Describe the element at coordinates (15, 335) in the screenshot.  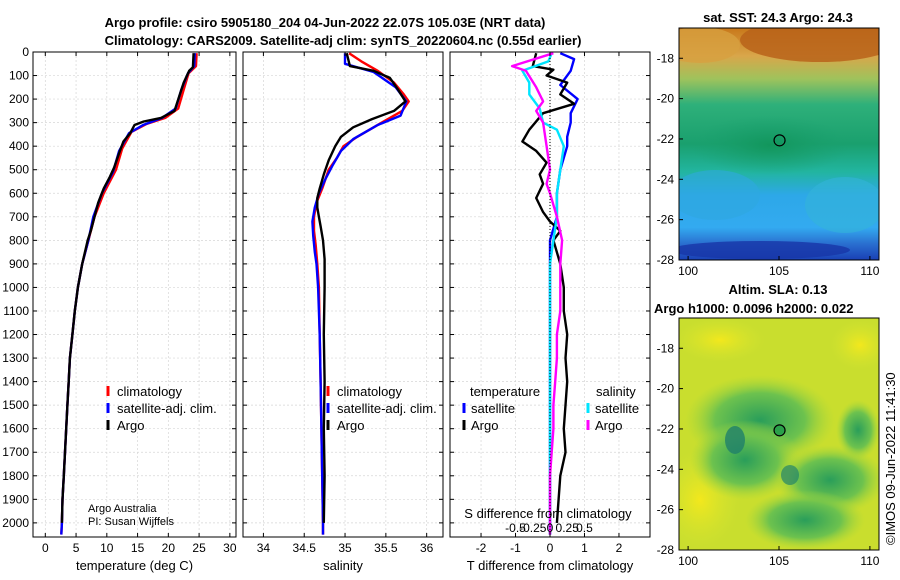
I see `depth-ytick-label: 1200` at that location.